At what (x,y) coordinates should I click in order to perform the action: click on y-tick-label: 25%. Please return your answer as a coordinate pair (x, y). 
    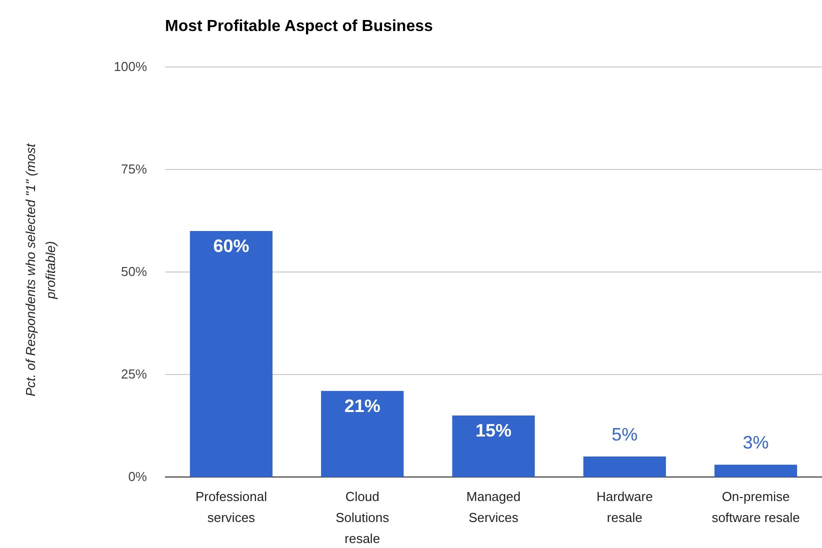
    Looking at the image, I should click on (134, 374).